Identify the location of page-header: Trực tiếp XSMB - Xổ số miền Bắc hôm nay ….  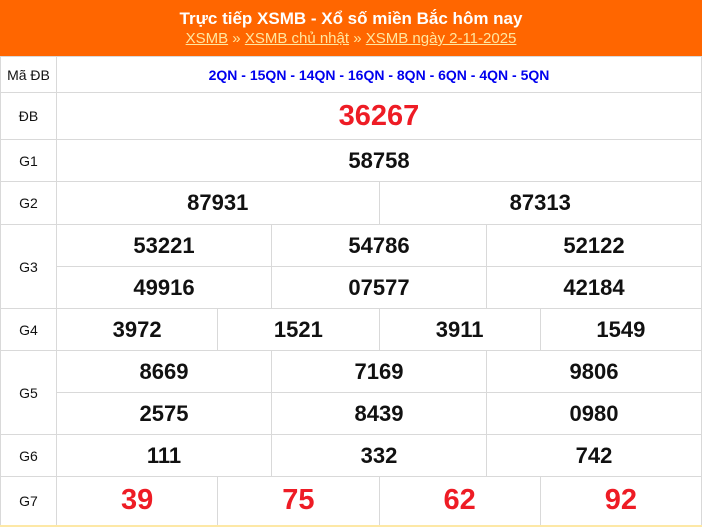
(351, 28).